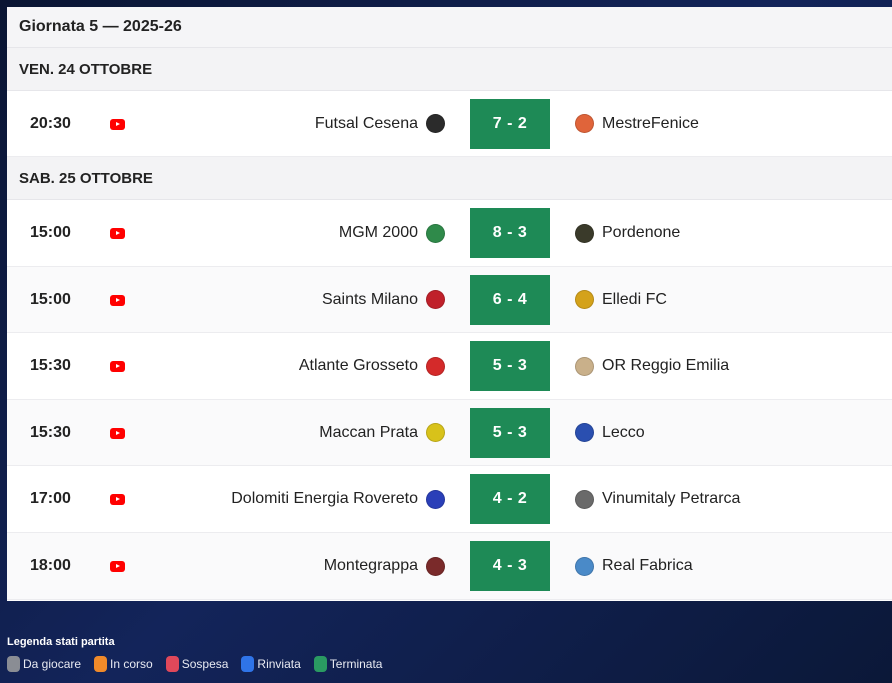 The width and height of the screenshot is (892, 683). I want to click on away-team: Elledi FC, so click(621, 299).